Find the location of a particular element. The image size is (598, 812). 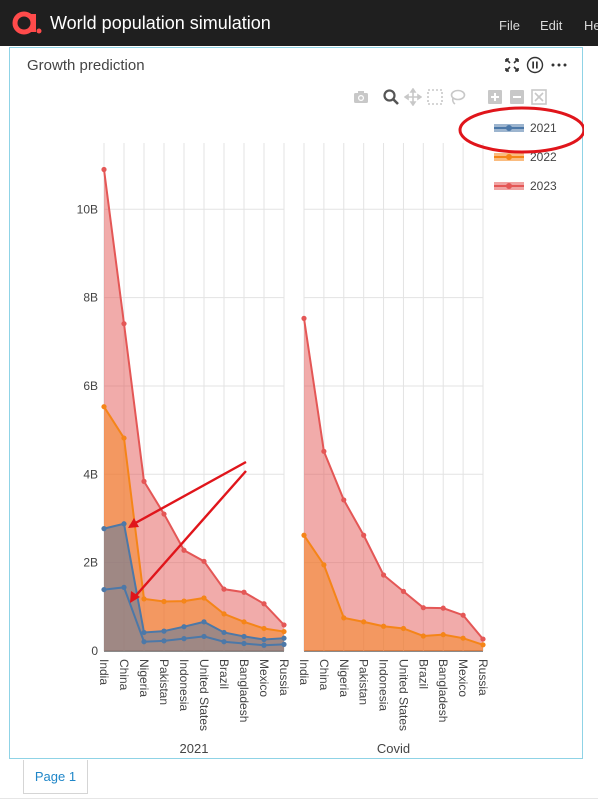

app-titlebar: World population simulation File Edit He is located at coordinates (299, 23).